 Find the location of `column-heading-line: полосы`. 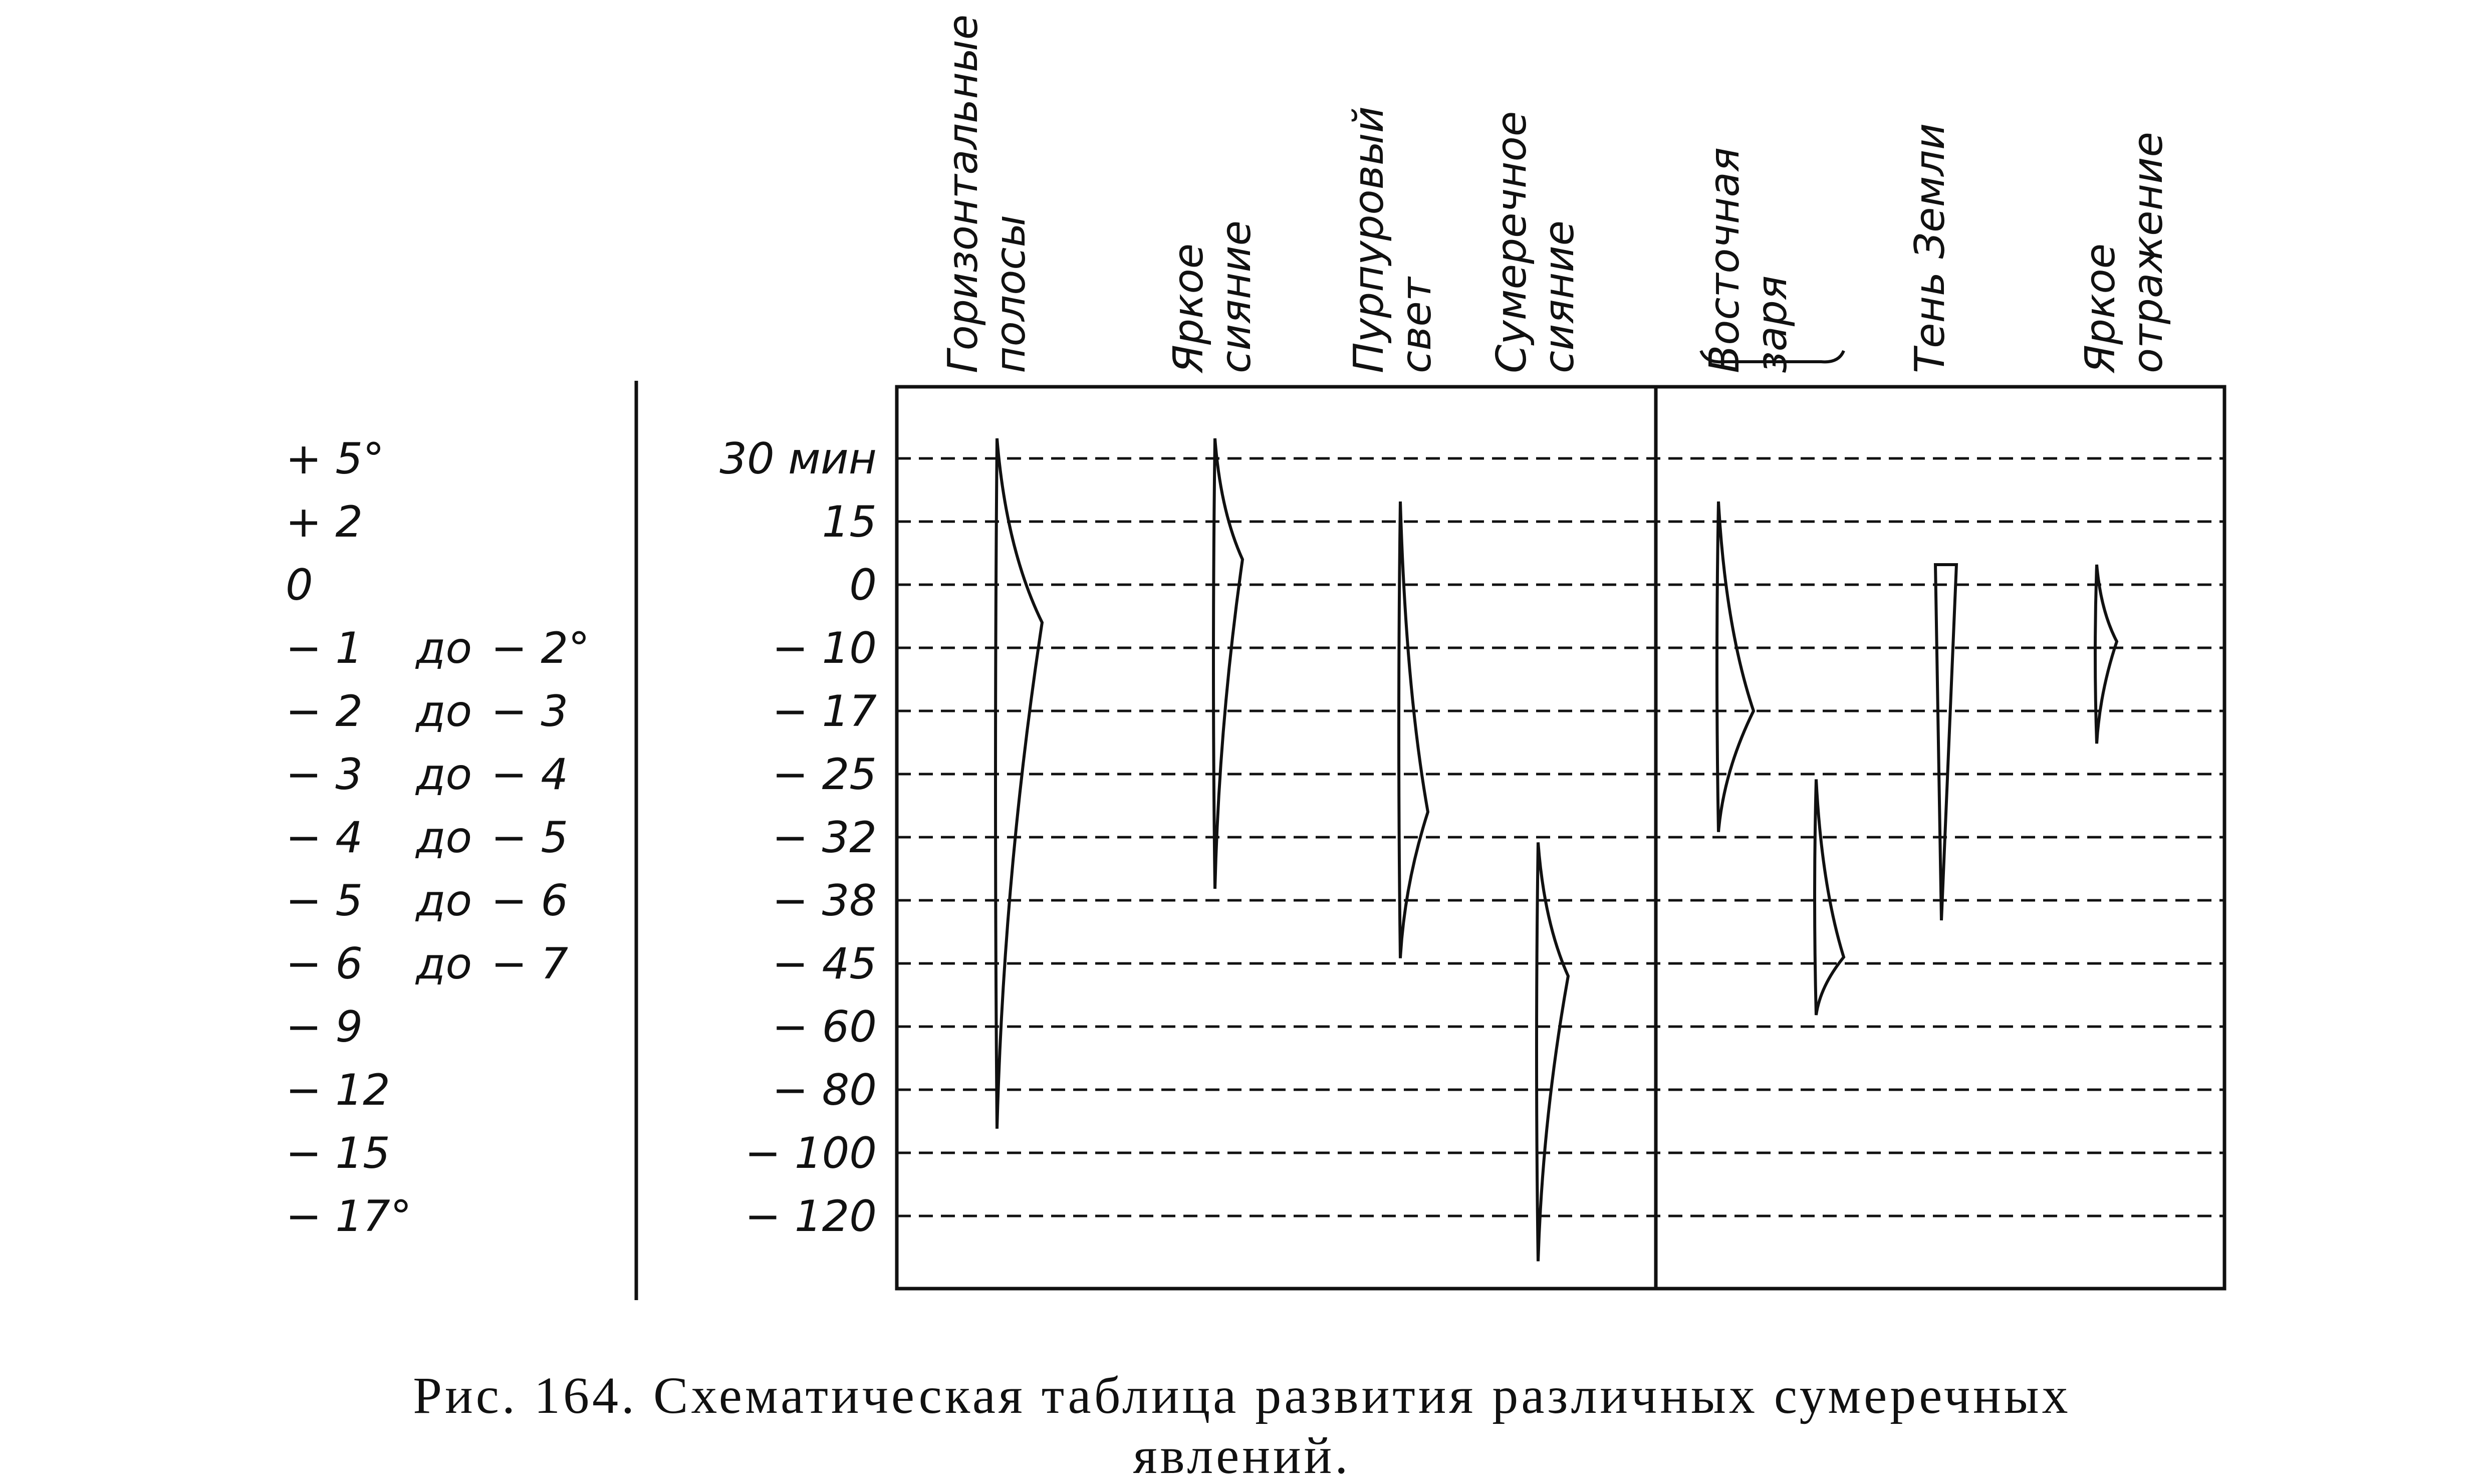

column-heading-line: полосы is located at coordinates (1011, 294).